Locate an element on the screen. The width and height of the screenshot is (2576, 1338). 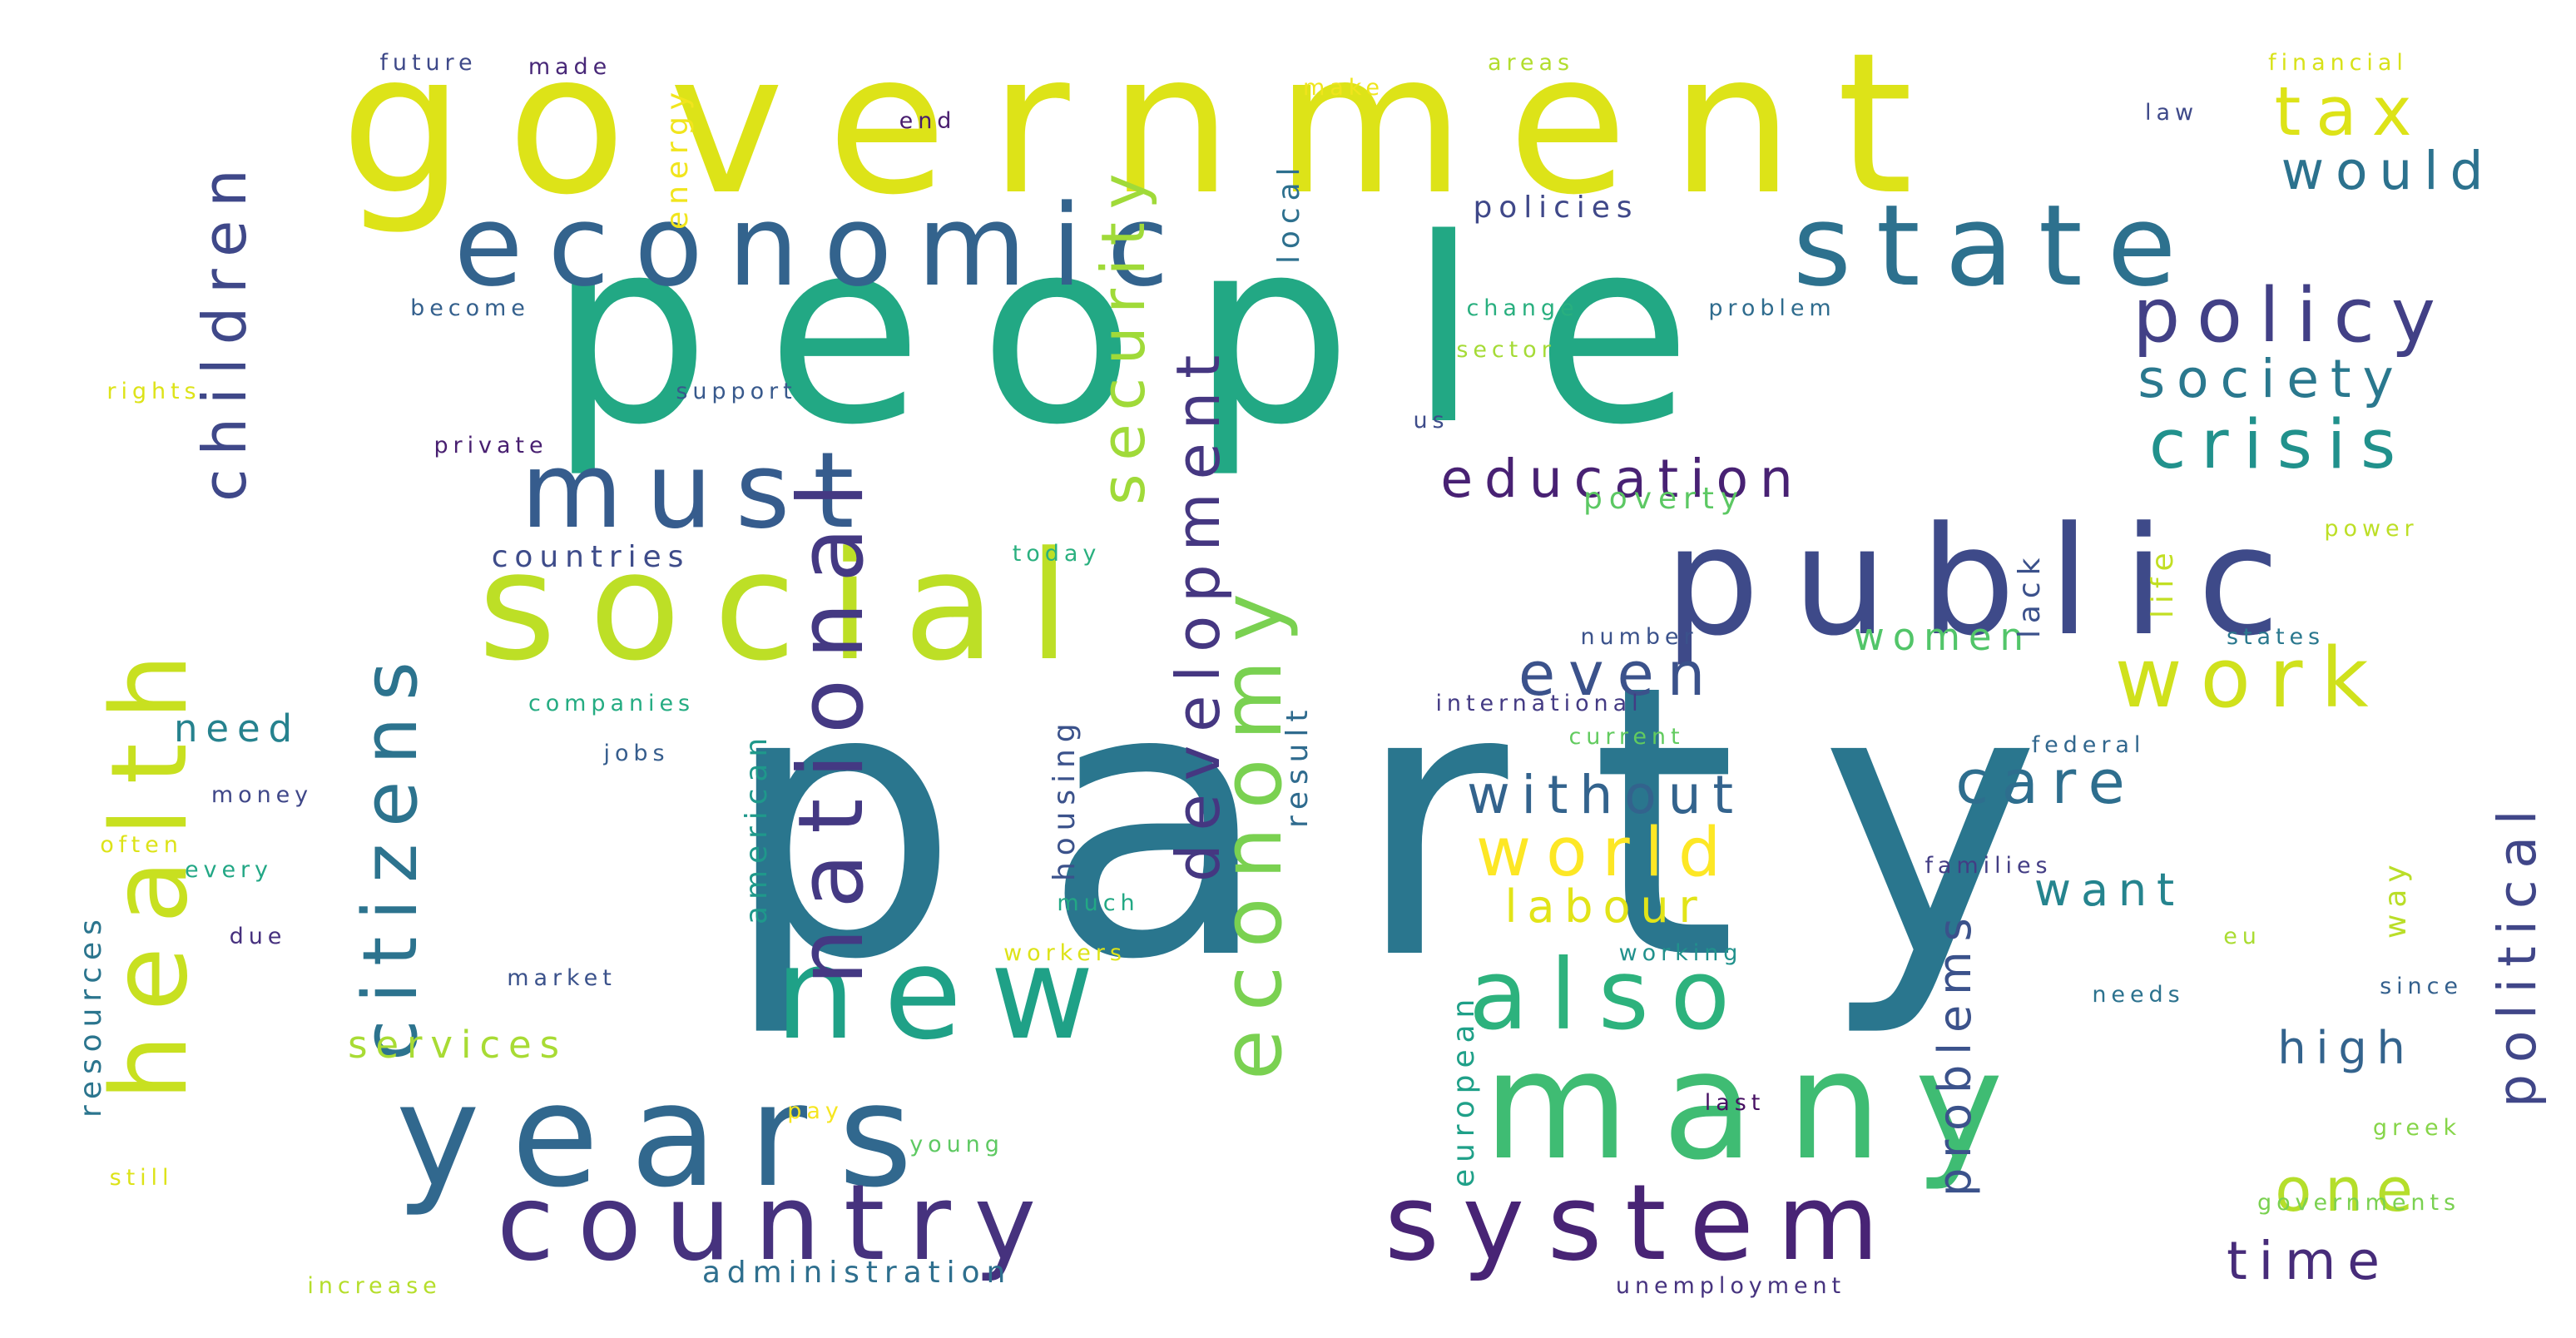
word-also: also is located at coordinates (1610, 994).